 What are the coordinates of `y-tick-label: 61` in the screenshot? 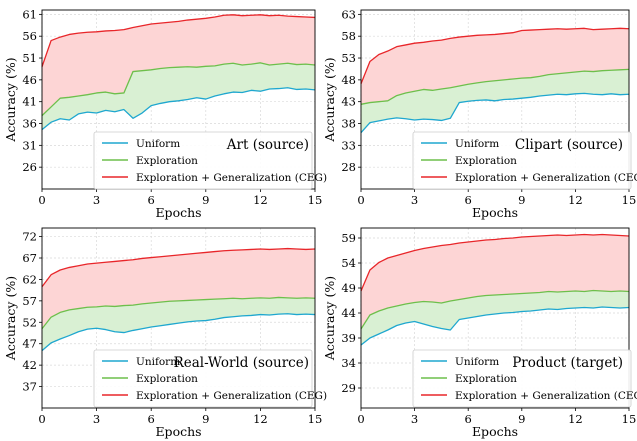 It's located at (29, 14).